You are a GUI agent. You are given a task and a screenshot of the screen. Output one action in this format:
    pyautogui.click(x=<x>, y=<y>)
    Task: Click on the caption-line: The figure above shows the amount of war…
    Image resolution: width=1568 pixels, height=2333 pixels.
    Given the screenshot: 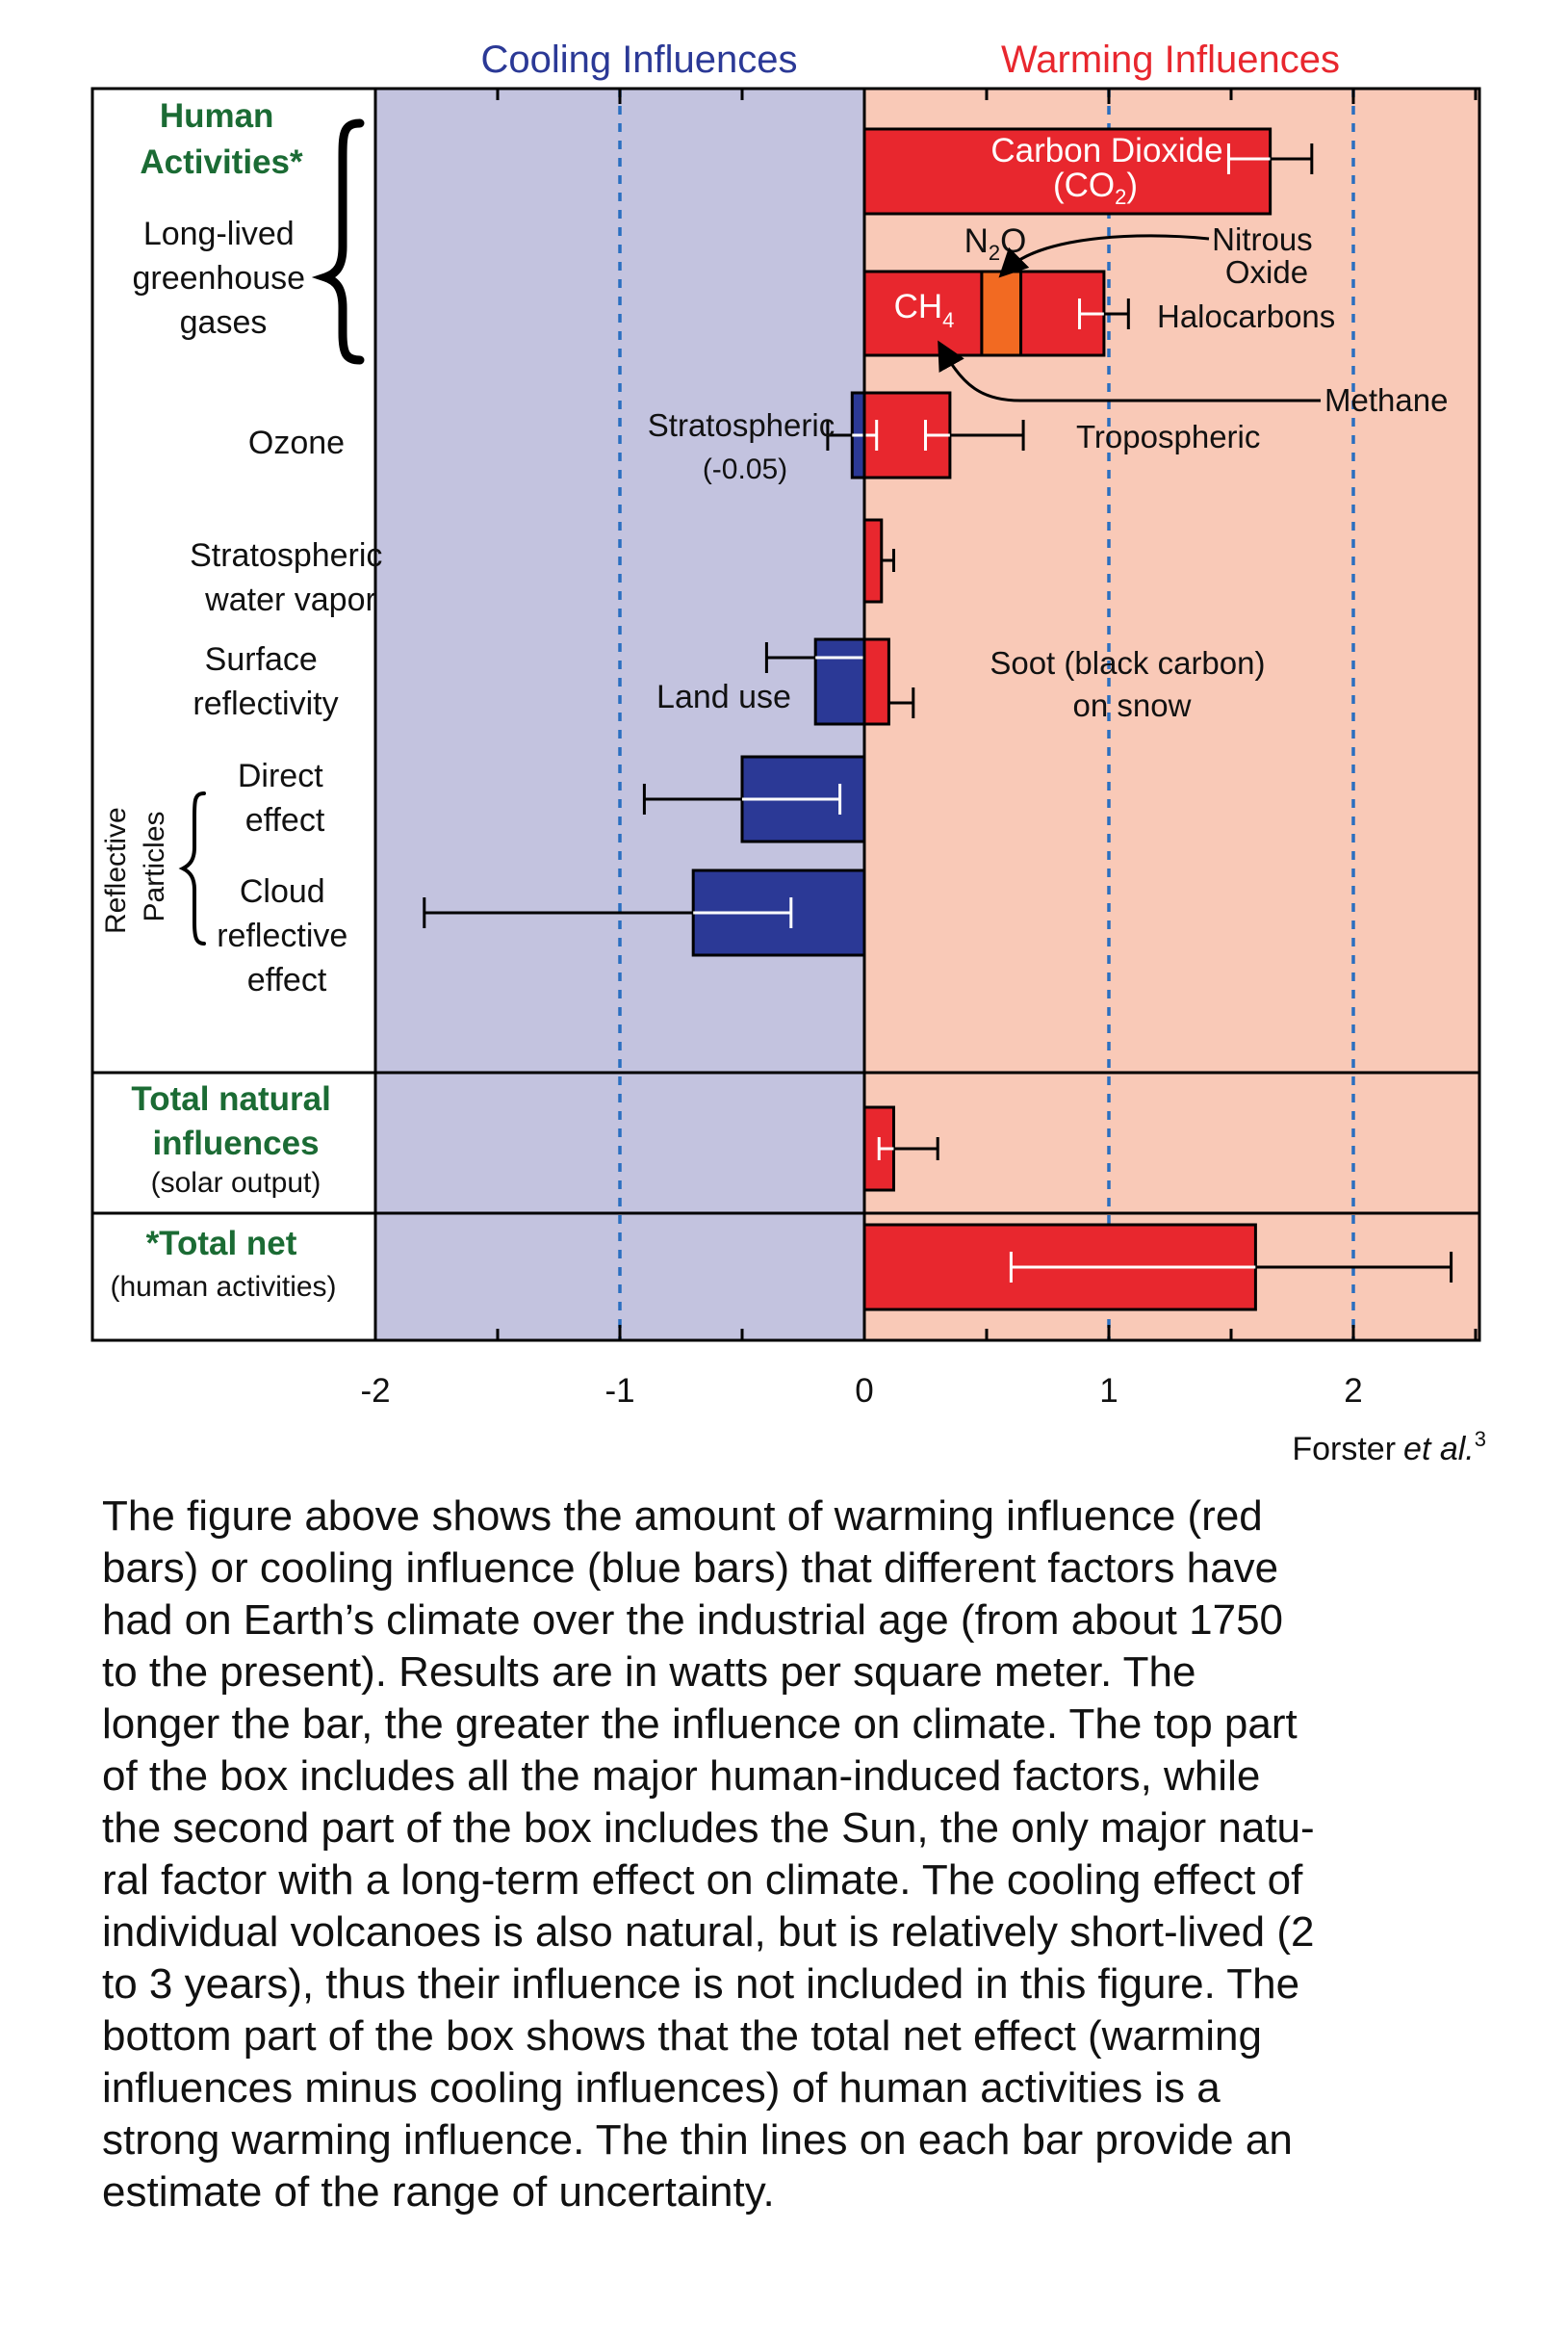 What is the action you would take?
    pyautogui.click(x=682, y=1516)
    